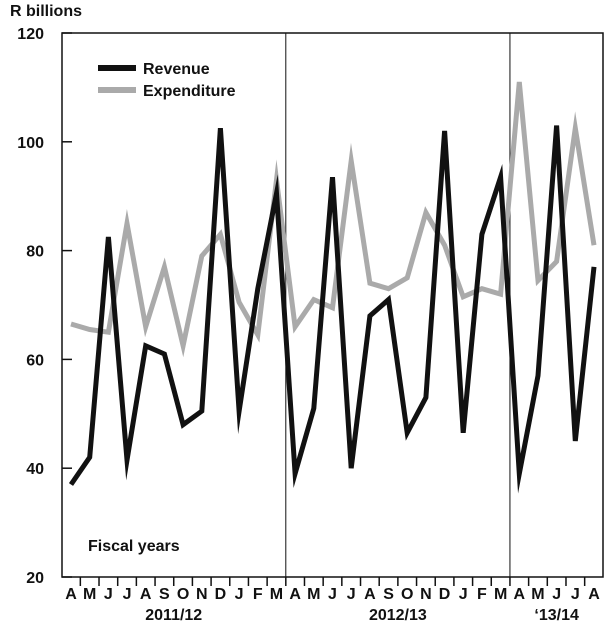  Describe the element at coordinates (35, 578) in the screenshot. I see `y-tick-label: 20` at that location.